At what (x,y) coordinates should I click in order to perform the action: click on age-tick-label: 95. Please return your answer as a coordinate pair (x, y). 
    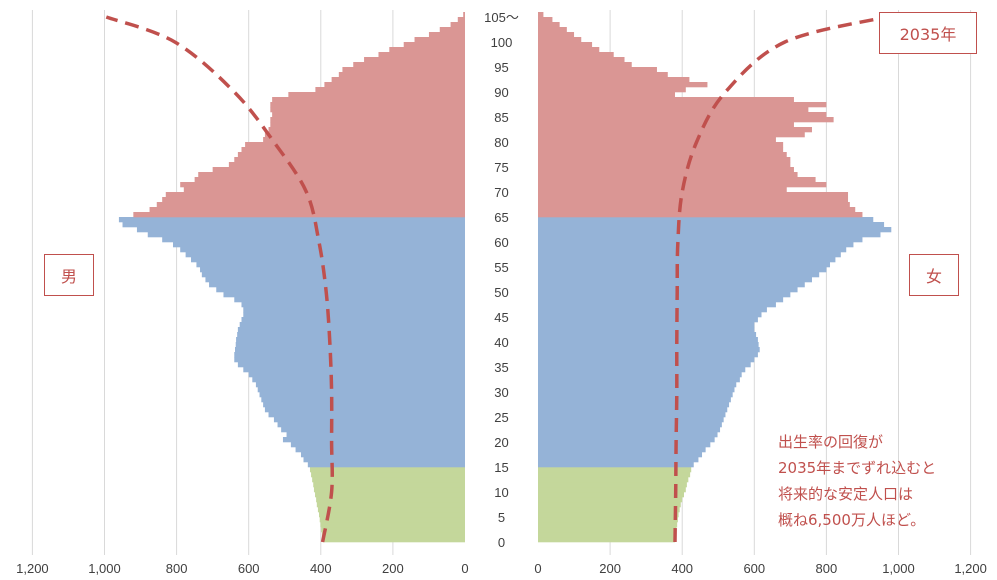
    Looking at the image, I should click on (501, 67).